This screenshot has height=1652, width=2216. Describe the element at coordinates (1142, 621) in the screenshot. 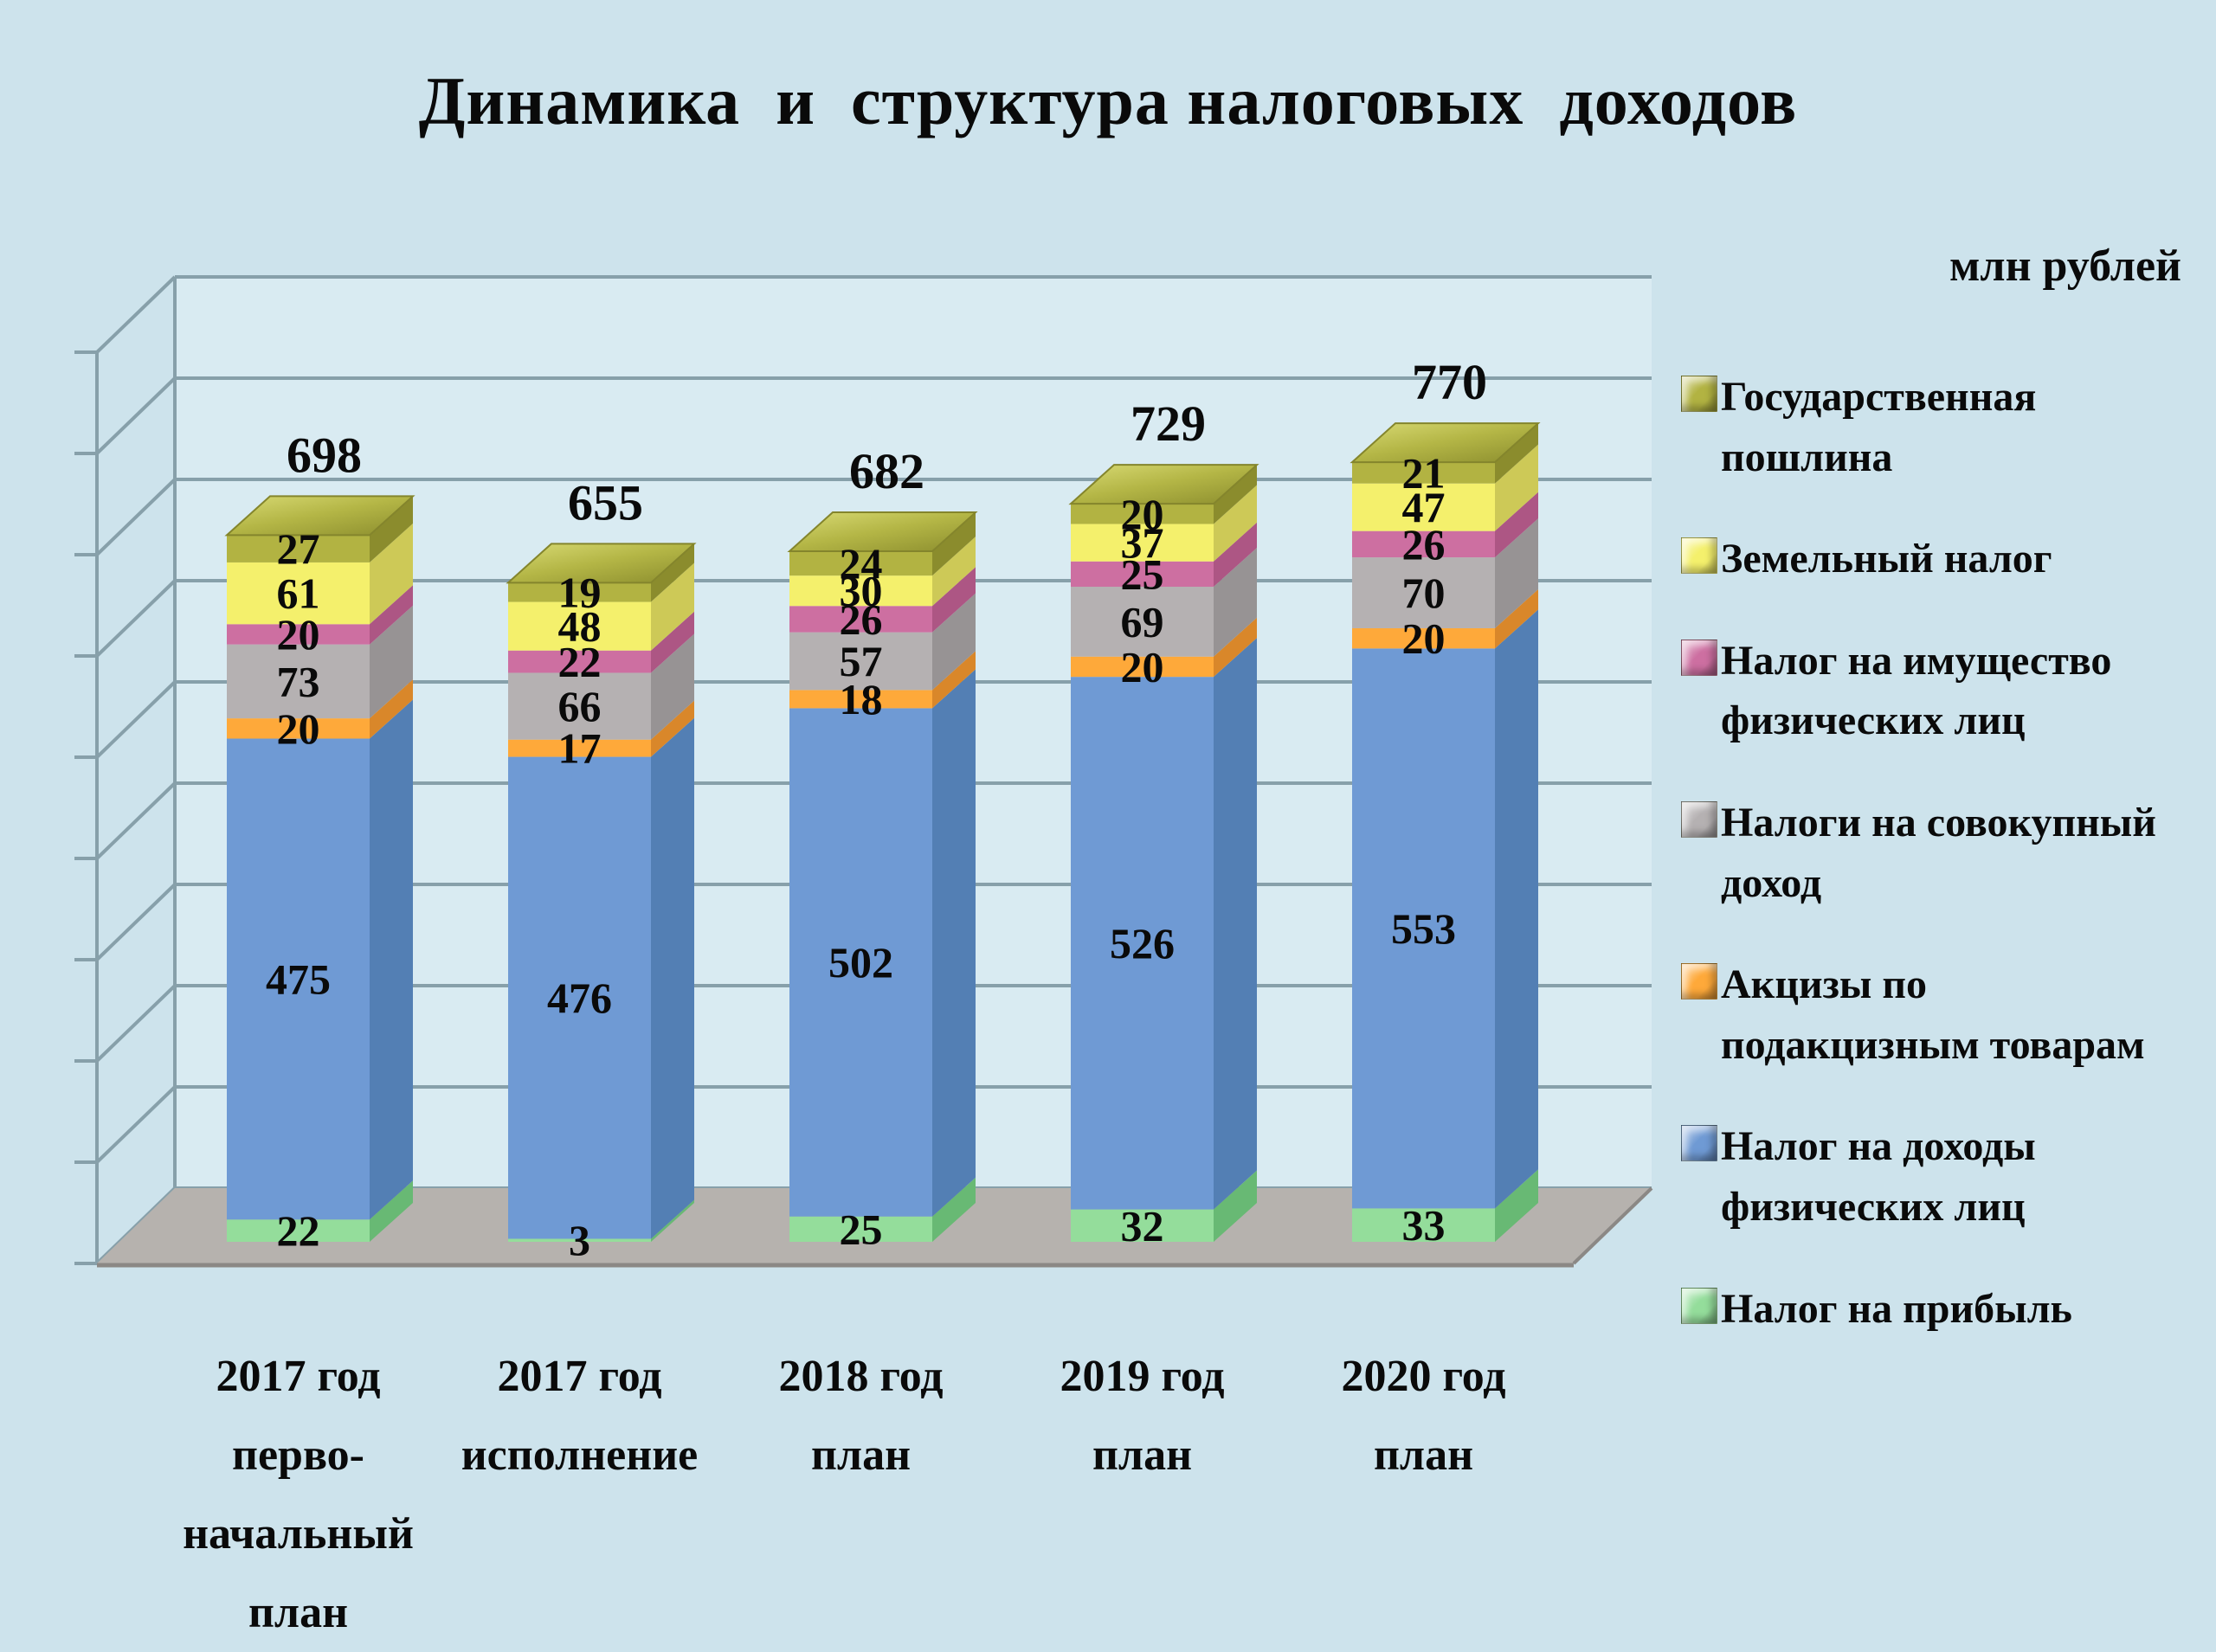

I see `segment-value-label: 69` at that location.